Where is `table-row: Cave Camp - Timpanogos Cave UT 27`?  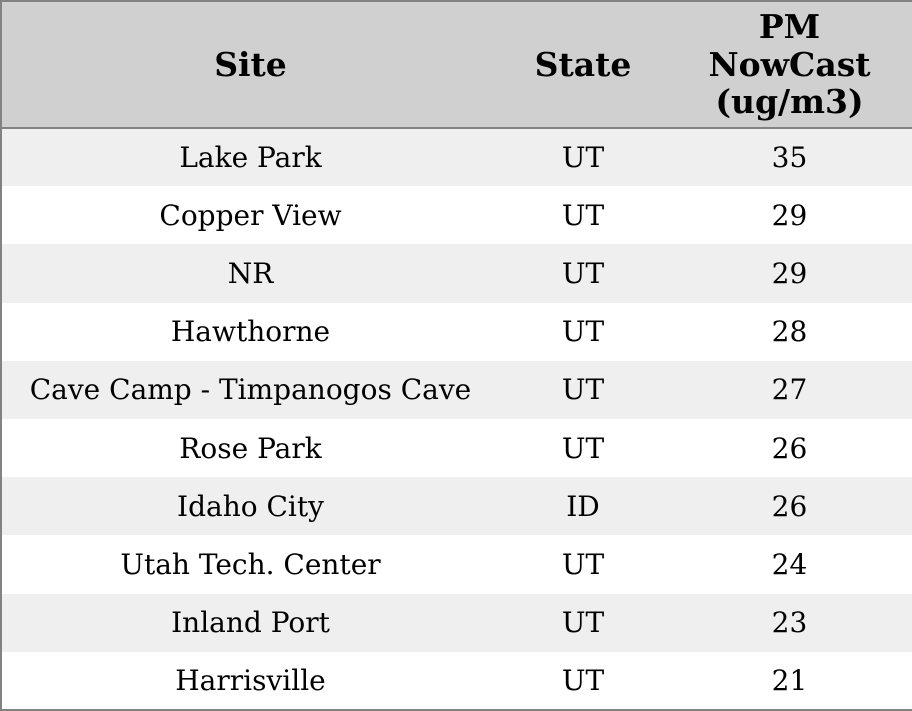
table-row: Cave Camp - Timpanogos Cave UT 27 is located at coordinates (456, 389).